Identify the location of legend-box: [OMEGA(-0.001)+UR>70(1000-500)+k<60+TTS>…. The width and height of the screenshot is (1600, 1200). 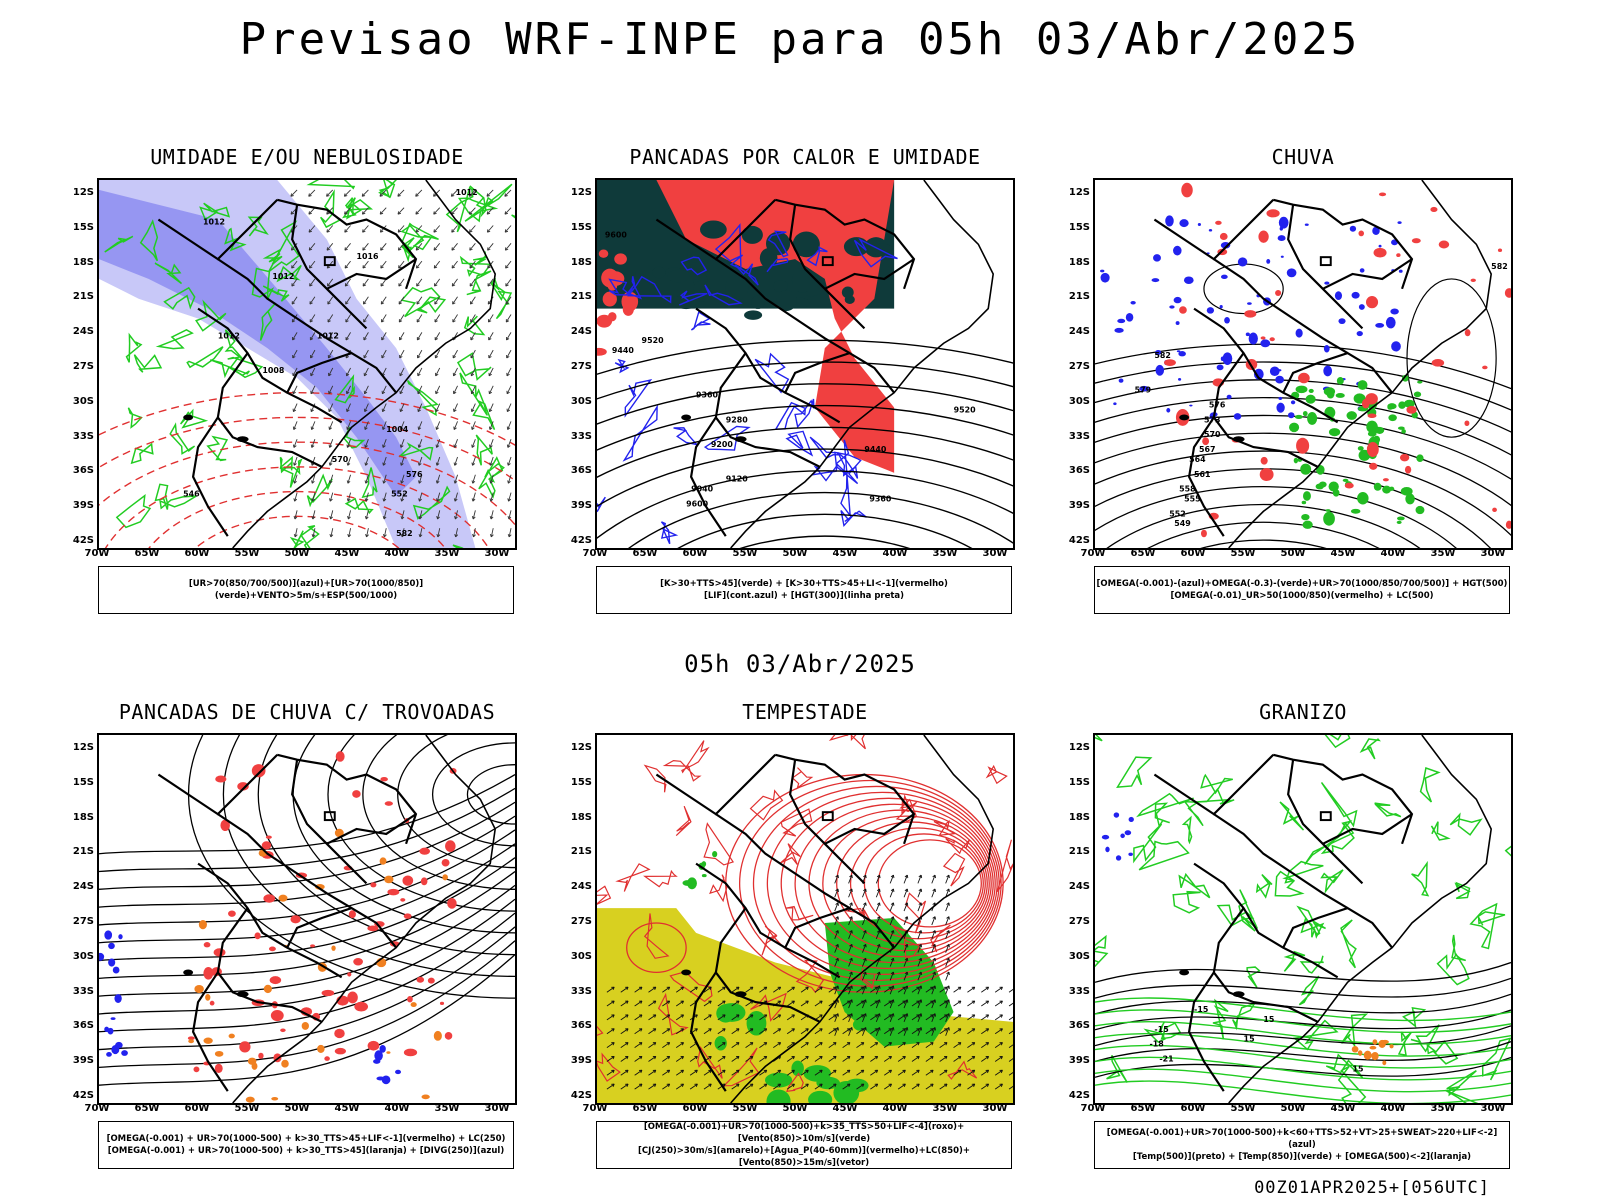
(1302, 1145).